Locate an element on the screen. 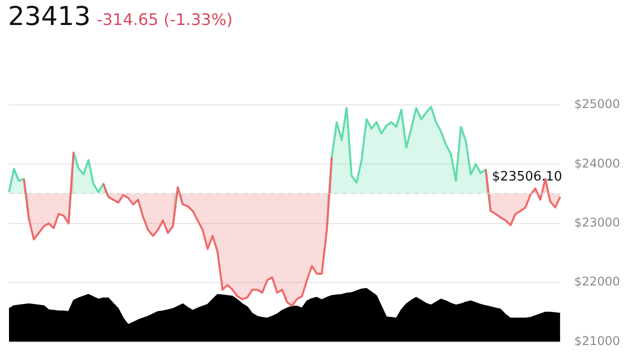 This screenshot has width=640, height=363. y-tick-label: $23000 is located at coordinates (597, 223).